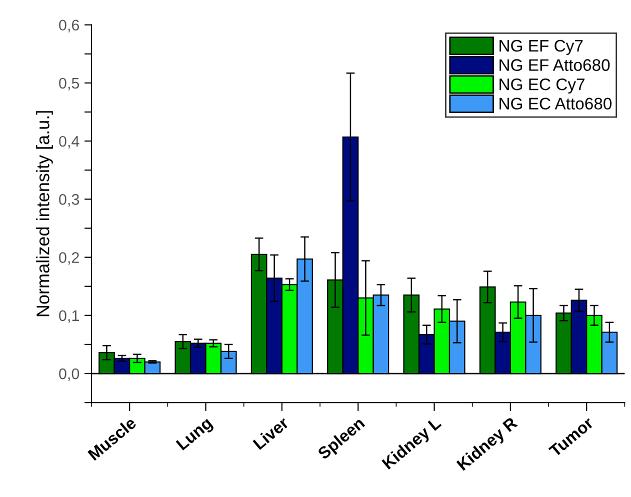 Image resolution: width=631 pixels, height=497 pixels. What do you see at coordinates (69, 258) in the screenshot?
I see `y-tick-label: 0,2` at bounding box center [69, 258].